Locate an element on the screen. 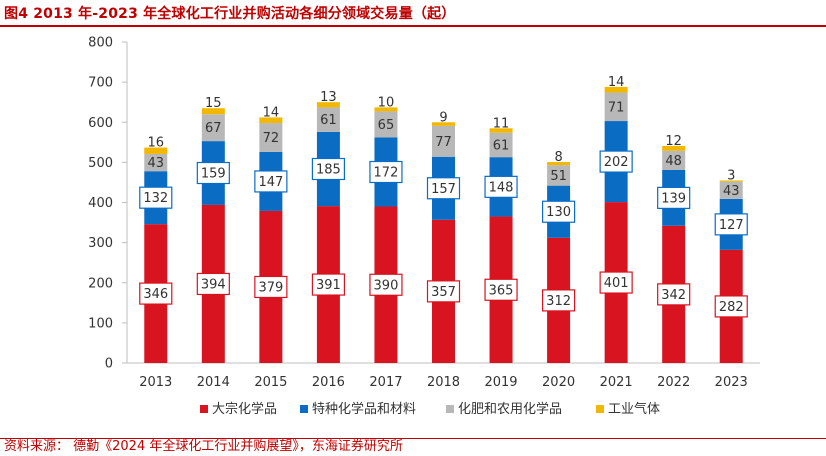 The height and width of the screenshot is (456, 826). y-tick-label: 500 is located at coordinates (100, 163).